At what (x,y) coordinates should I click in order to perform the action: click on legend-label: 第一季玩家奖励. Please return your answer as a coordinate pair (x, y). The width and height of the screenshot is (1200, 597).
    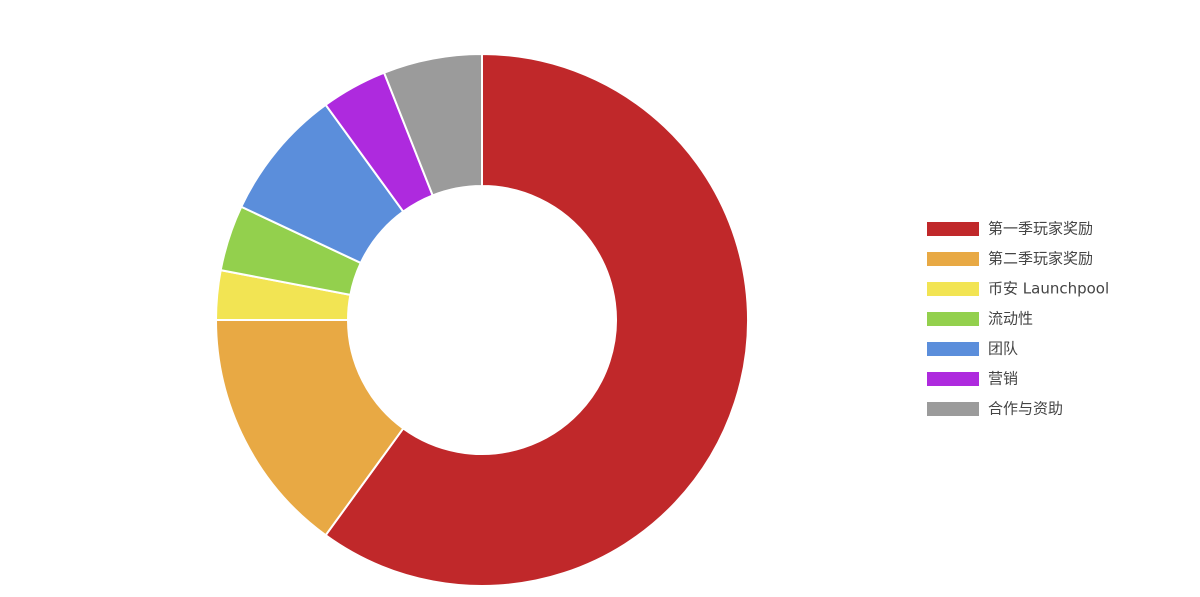
    Looking at the image, I should click on (1040, 229).